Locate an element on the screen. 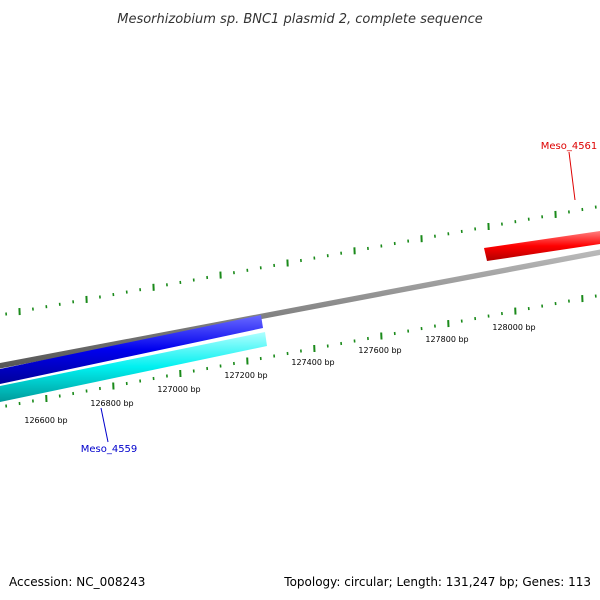 The height and width of the screenshot is (600, 600). accession-text: Accession: NC_008243 is located at coordinates (77, 582).